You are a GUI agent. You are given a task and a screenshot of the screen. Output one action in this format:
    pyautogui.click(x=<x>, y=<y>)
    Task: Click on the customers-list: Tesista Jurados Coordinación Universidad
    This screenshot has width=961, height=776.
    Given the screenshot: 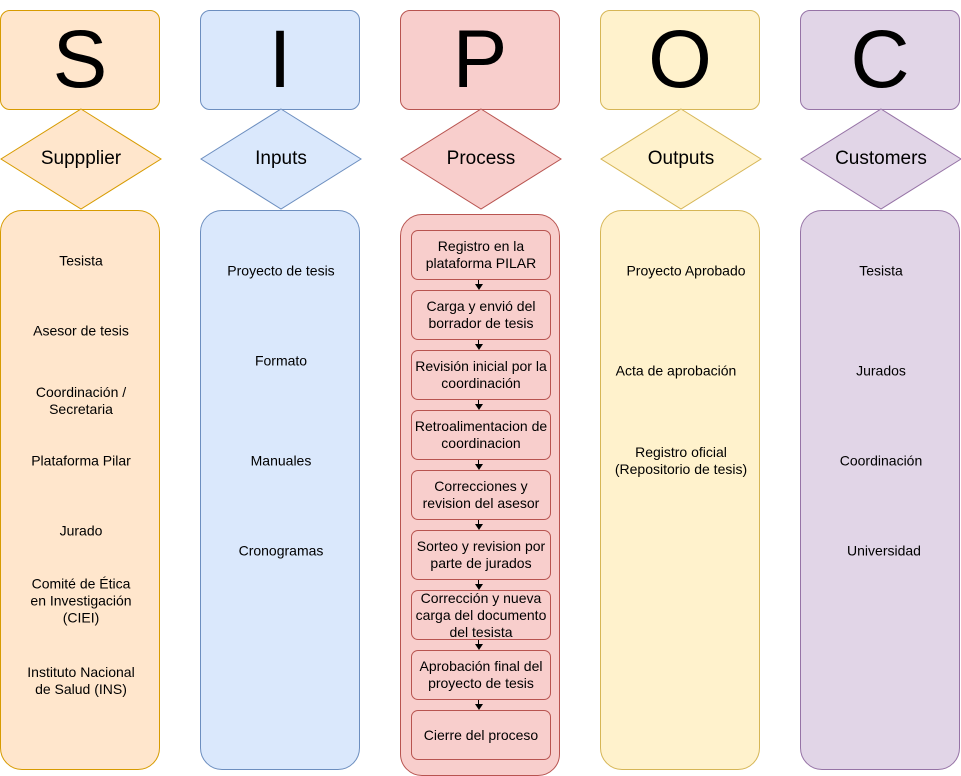 What is the action you would take?
    pyautogui.click(x=880, y=490)
    